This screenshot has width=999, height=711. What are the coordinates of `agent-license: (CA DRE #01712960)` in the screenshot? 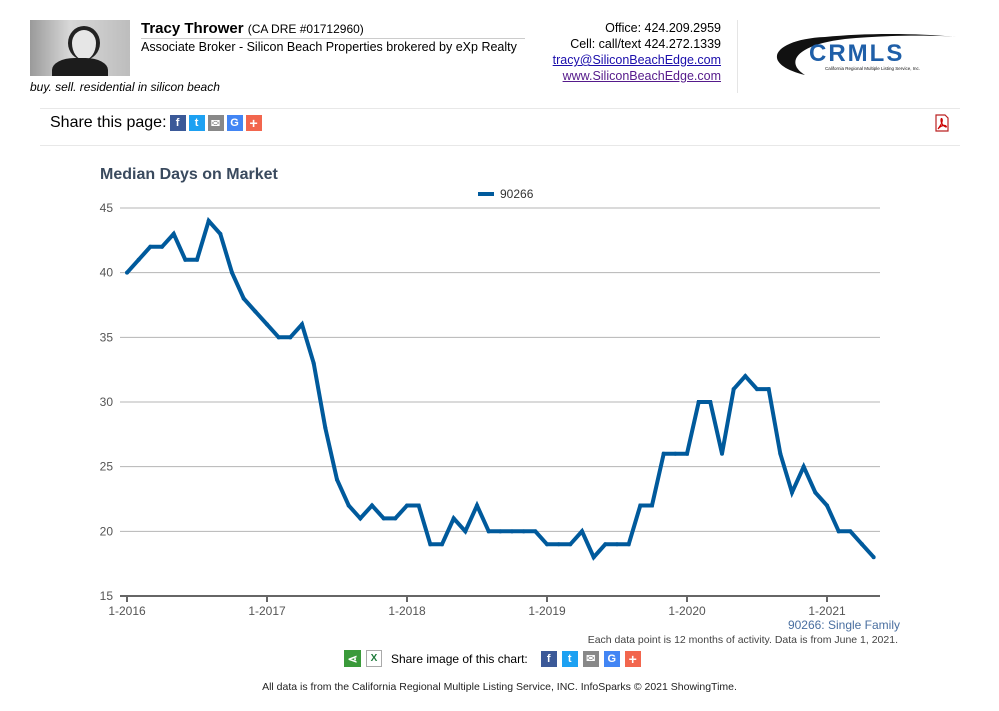 It's located at (305, 29).